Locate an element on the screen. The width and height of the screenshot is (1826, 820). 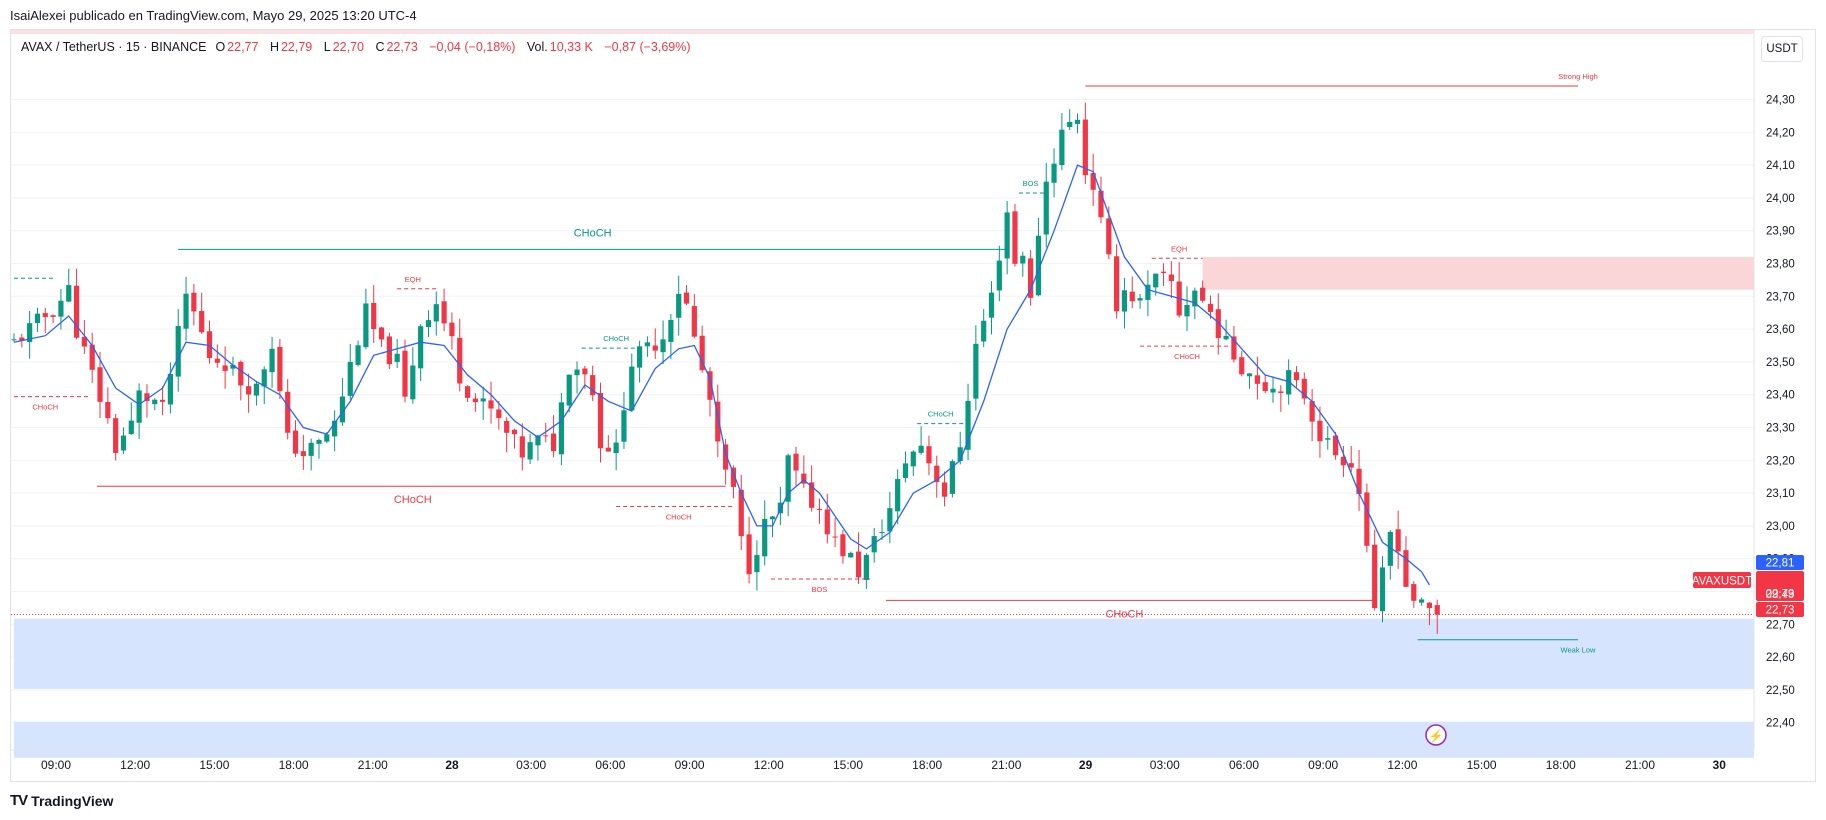
symbol-name: AVAX / TetherUS · 15 · BINANCE is located at coordinates (114, 47).